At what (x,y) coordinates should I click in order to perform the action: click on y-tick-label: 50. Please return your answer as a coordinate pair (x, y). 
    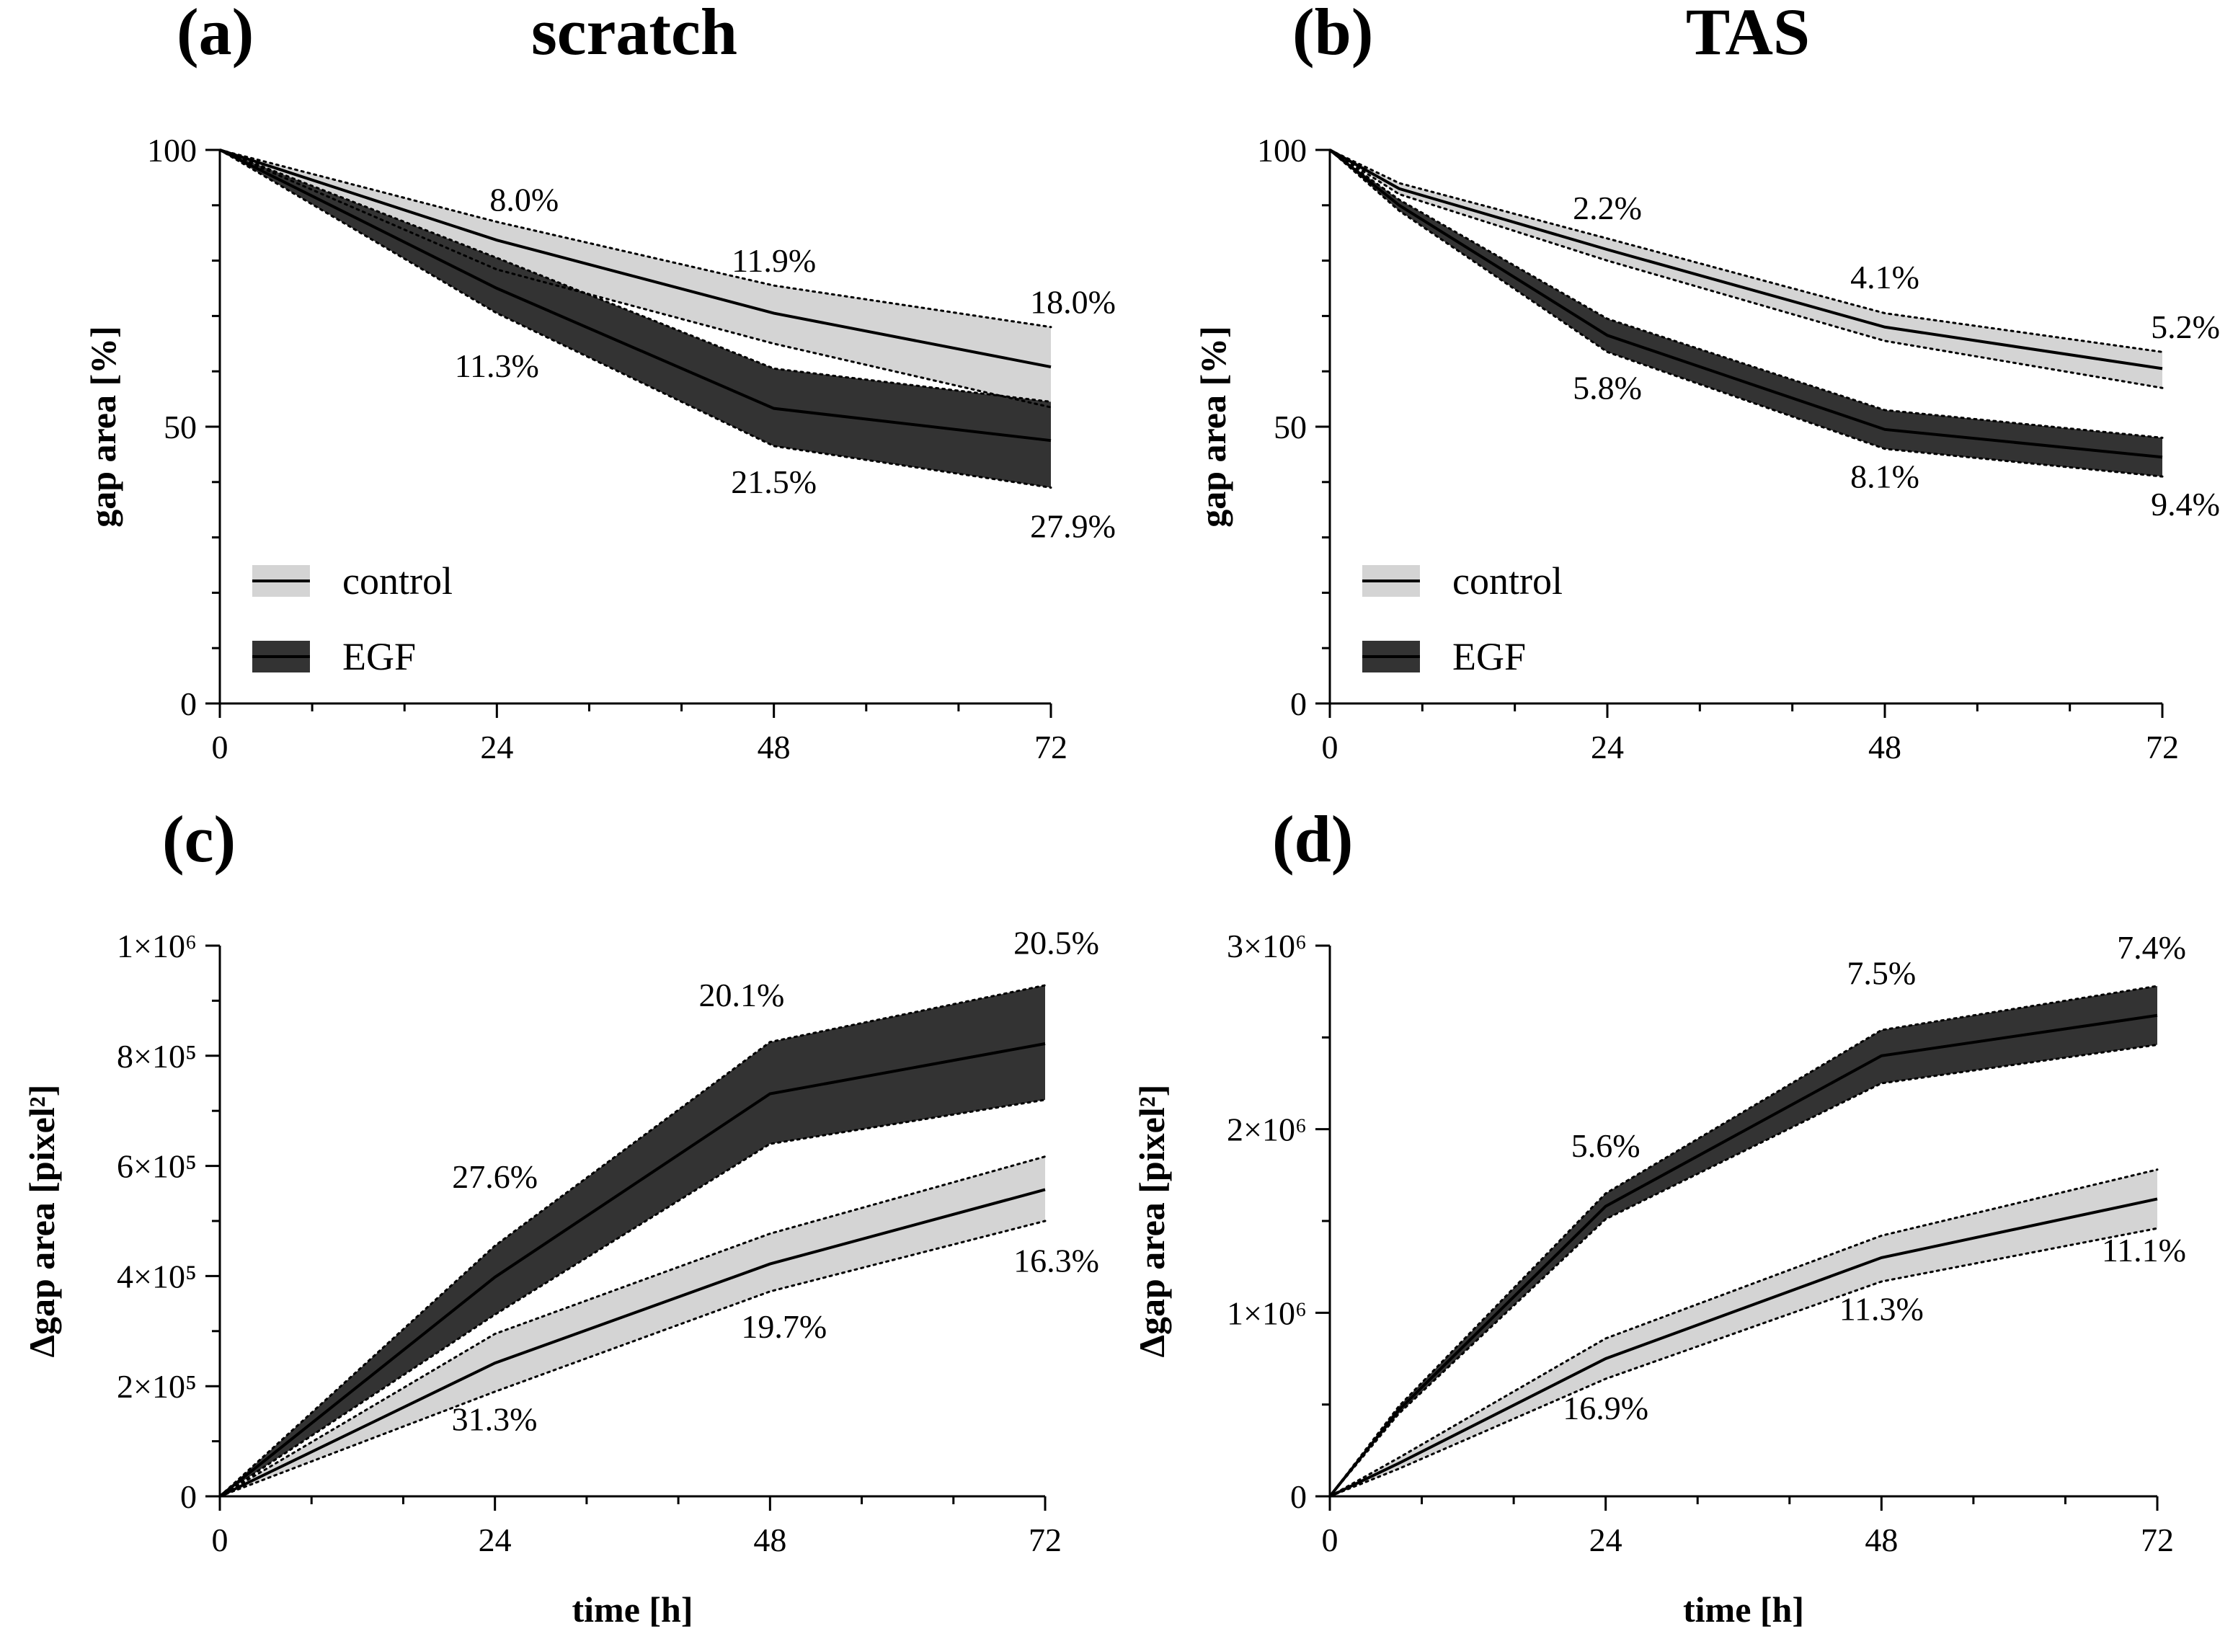
    Looking at the image, I should click on (180, 427).